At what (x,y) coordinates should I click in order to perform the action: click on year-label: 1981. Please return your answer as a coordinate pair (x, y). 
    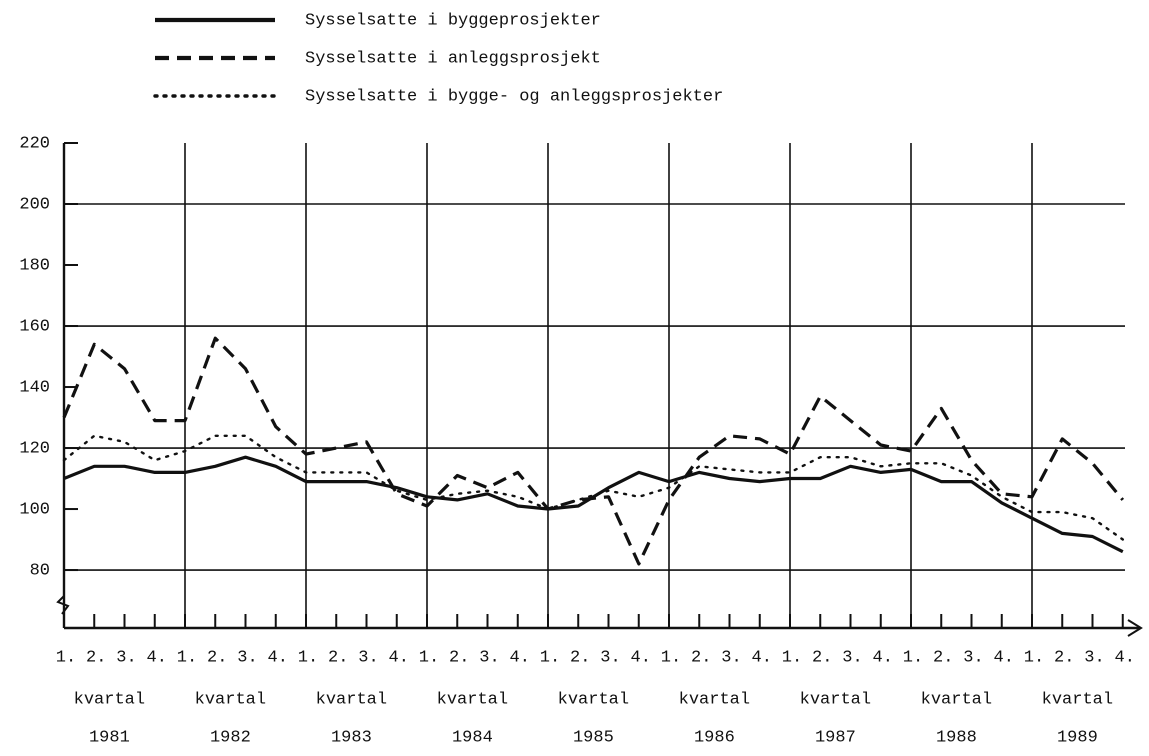
    Looking at the image, I should click on (109, 737).